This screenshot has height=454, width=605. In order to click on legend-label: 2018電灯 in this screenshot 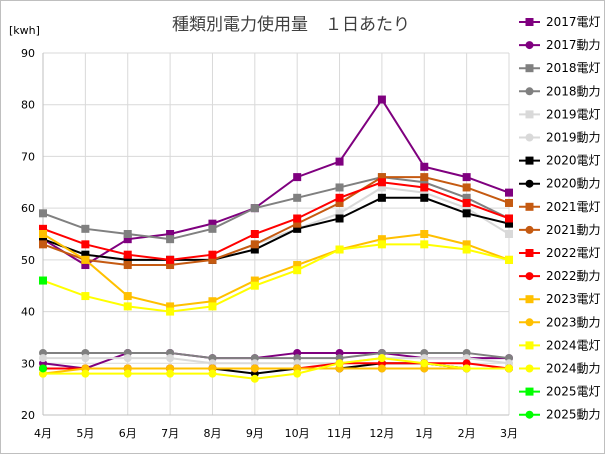, I will do `click(573, 68)`.